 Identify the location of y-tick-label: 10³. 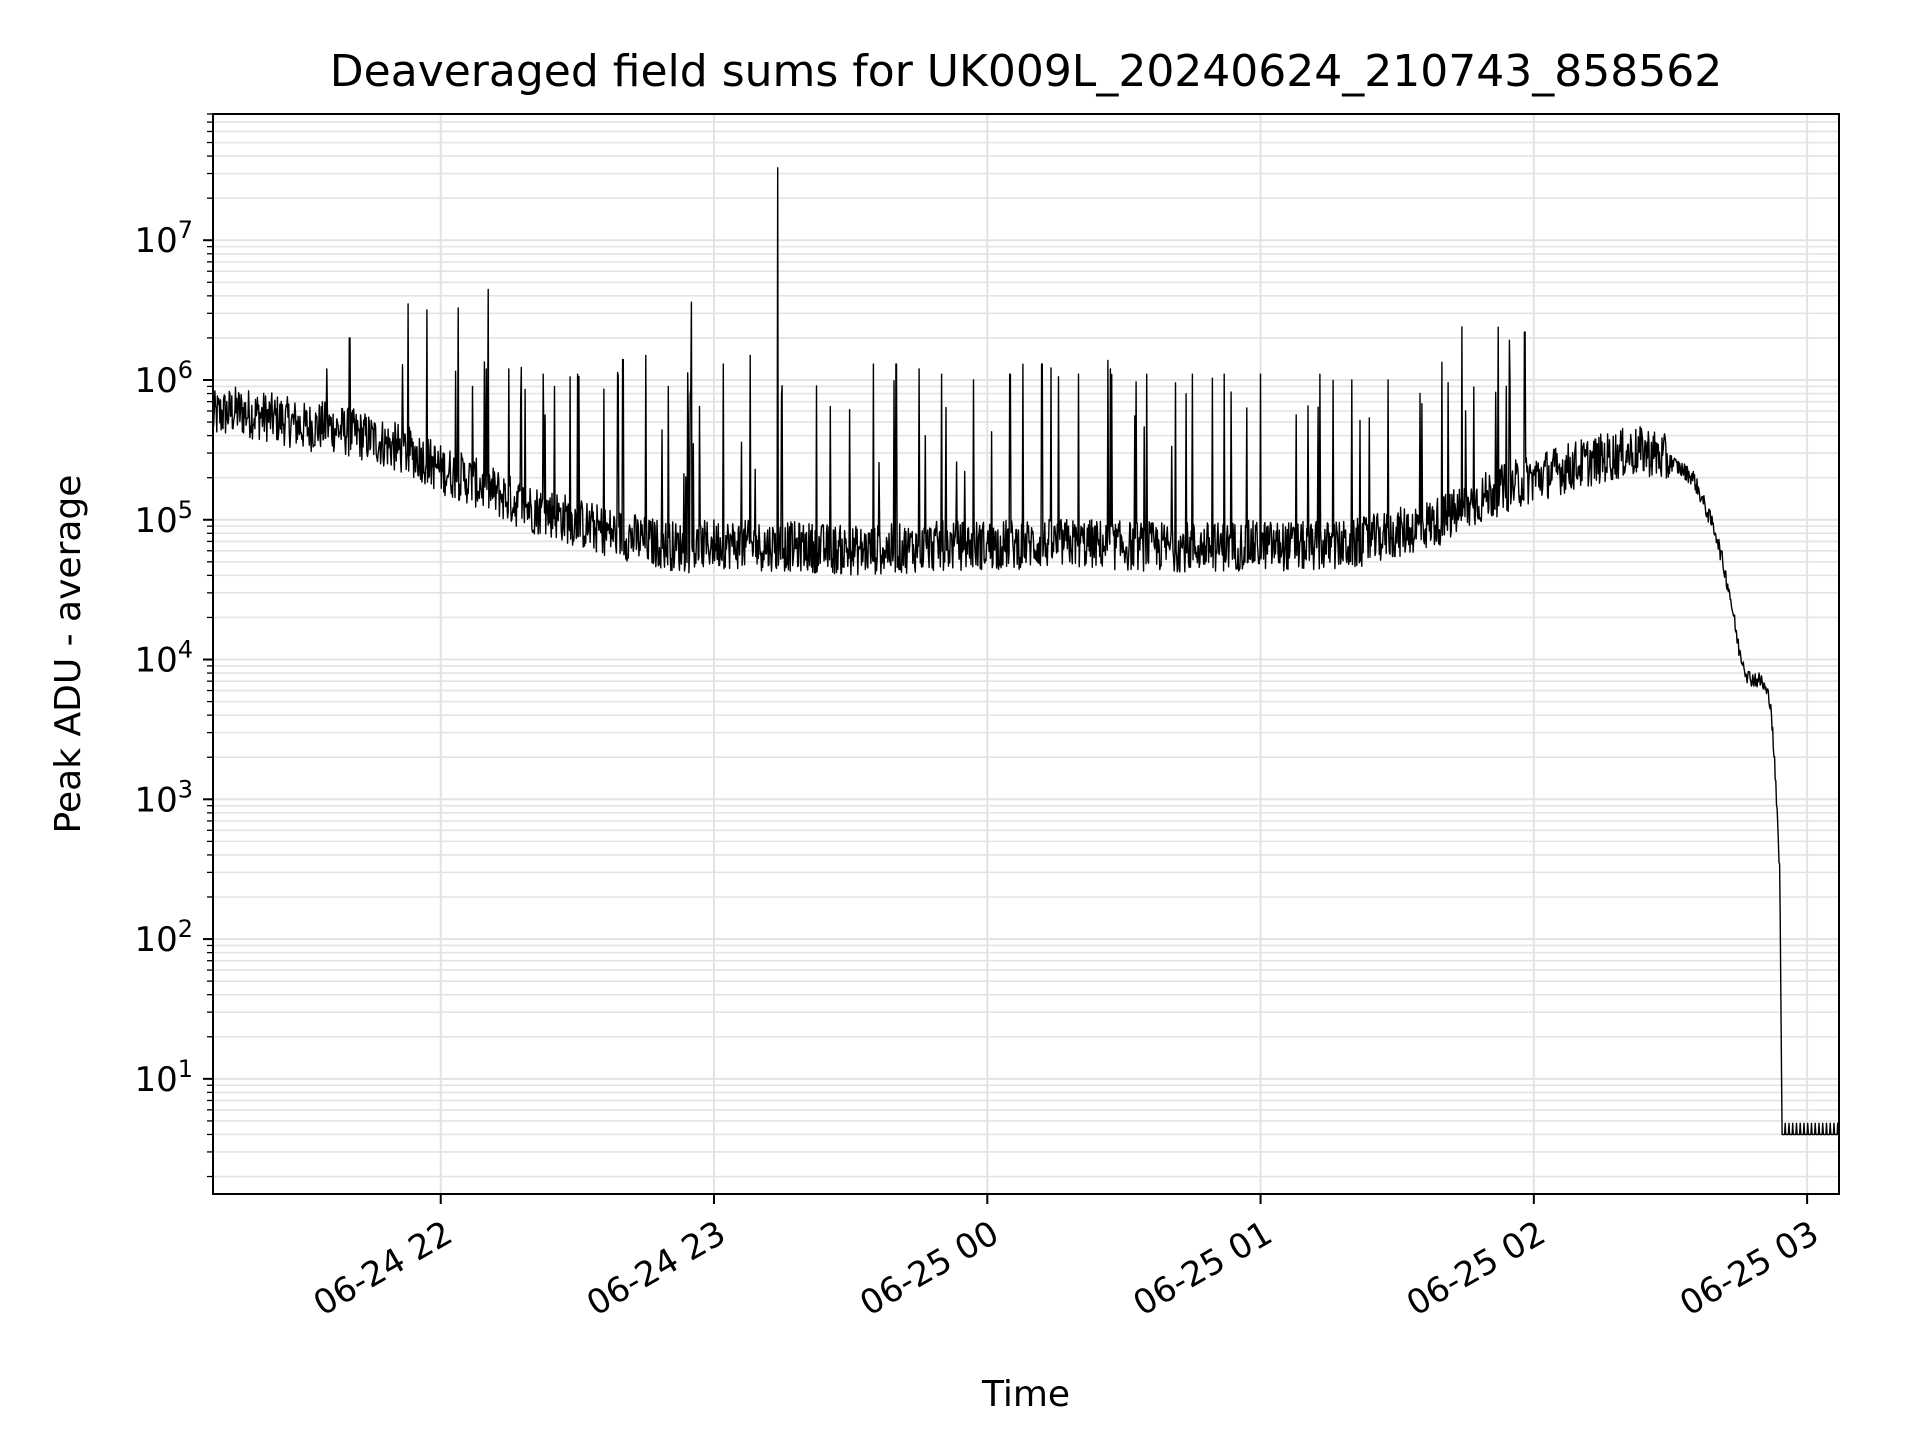
(163, 797).